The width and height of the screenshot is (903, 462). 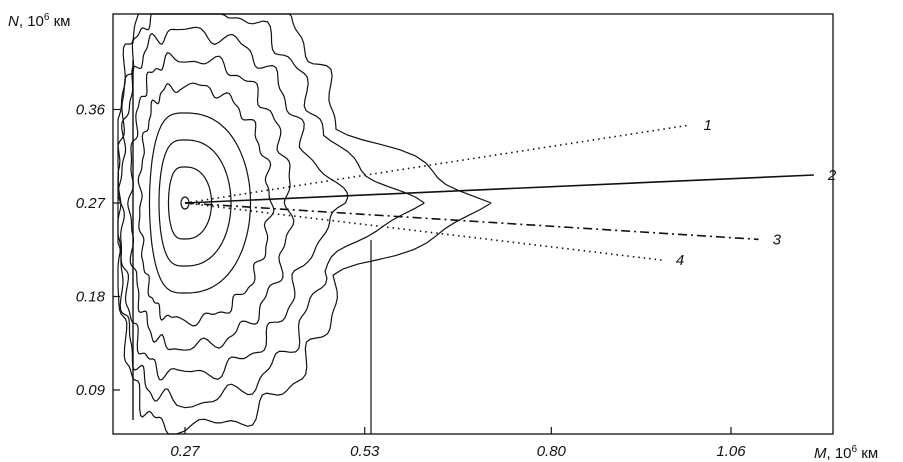 What do you see at coordinates (185, 451) in the screenshot?
I see `x-tick-label: 0.27` at bounding box center [185, 451].